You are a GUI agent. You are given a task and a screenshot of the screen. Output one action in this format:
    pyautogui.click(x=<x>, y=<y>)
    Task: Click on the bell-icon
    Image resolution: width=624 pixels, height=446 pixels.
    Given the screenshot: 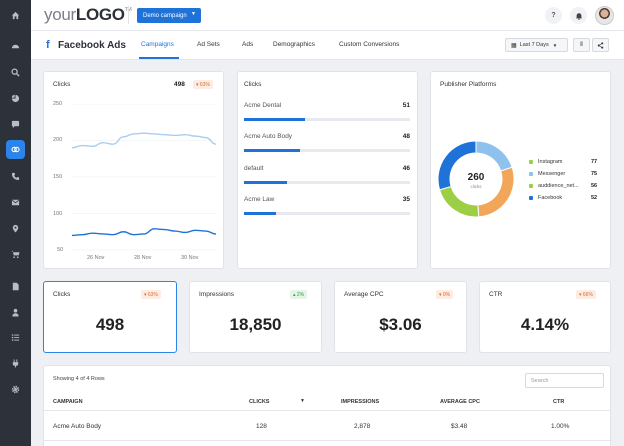 What is the action you would take?
    pyautogui.click(x=578, y=16)
    